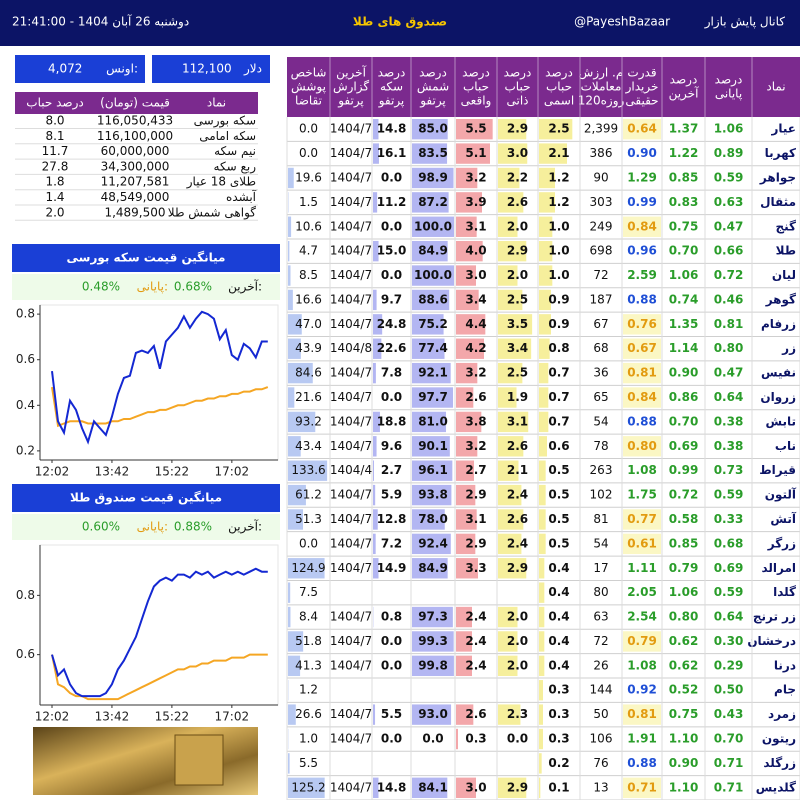  I want to click on table-cell: ریتون, so click(779, 739).